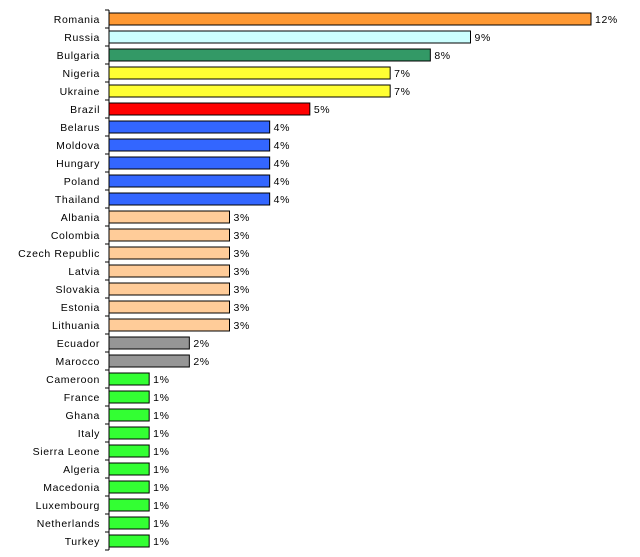  What do you see at coordinates (78, 146) in the screenshot?
I see `category-label: Moldova` at bounding box center [78, 146].